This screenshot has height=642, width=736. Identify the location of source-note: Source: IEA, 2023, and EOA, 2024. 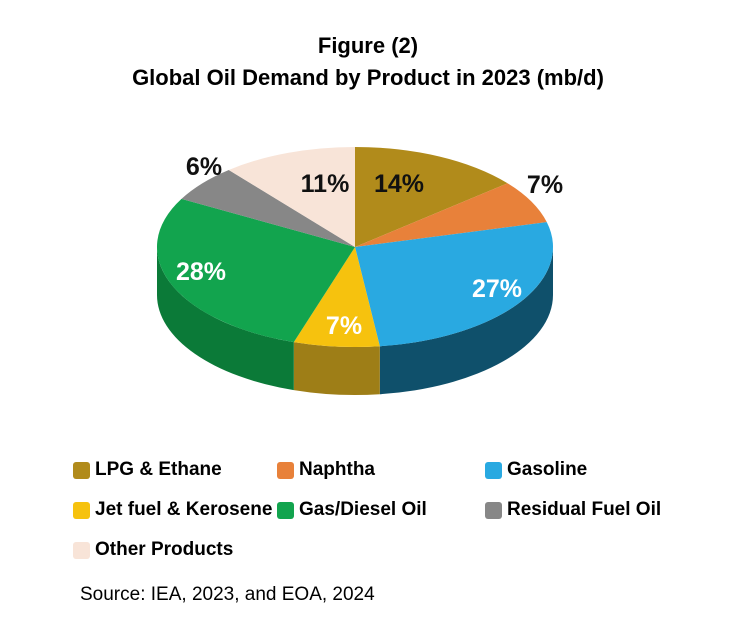
(227, 594).